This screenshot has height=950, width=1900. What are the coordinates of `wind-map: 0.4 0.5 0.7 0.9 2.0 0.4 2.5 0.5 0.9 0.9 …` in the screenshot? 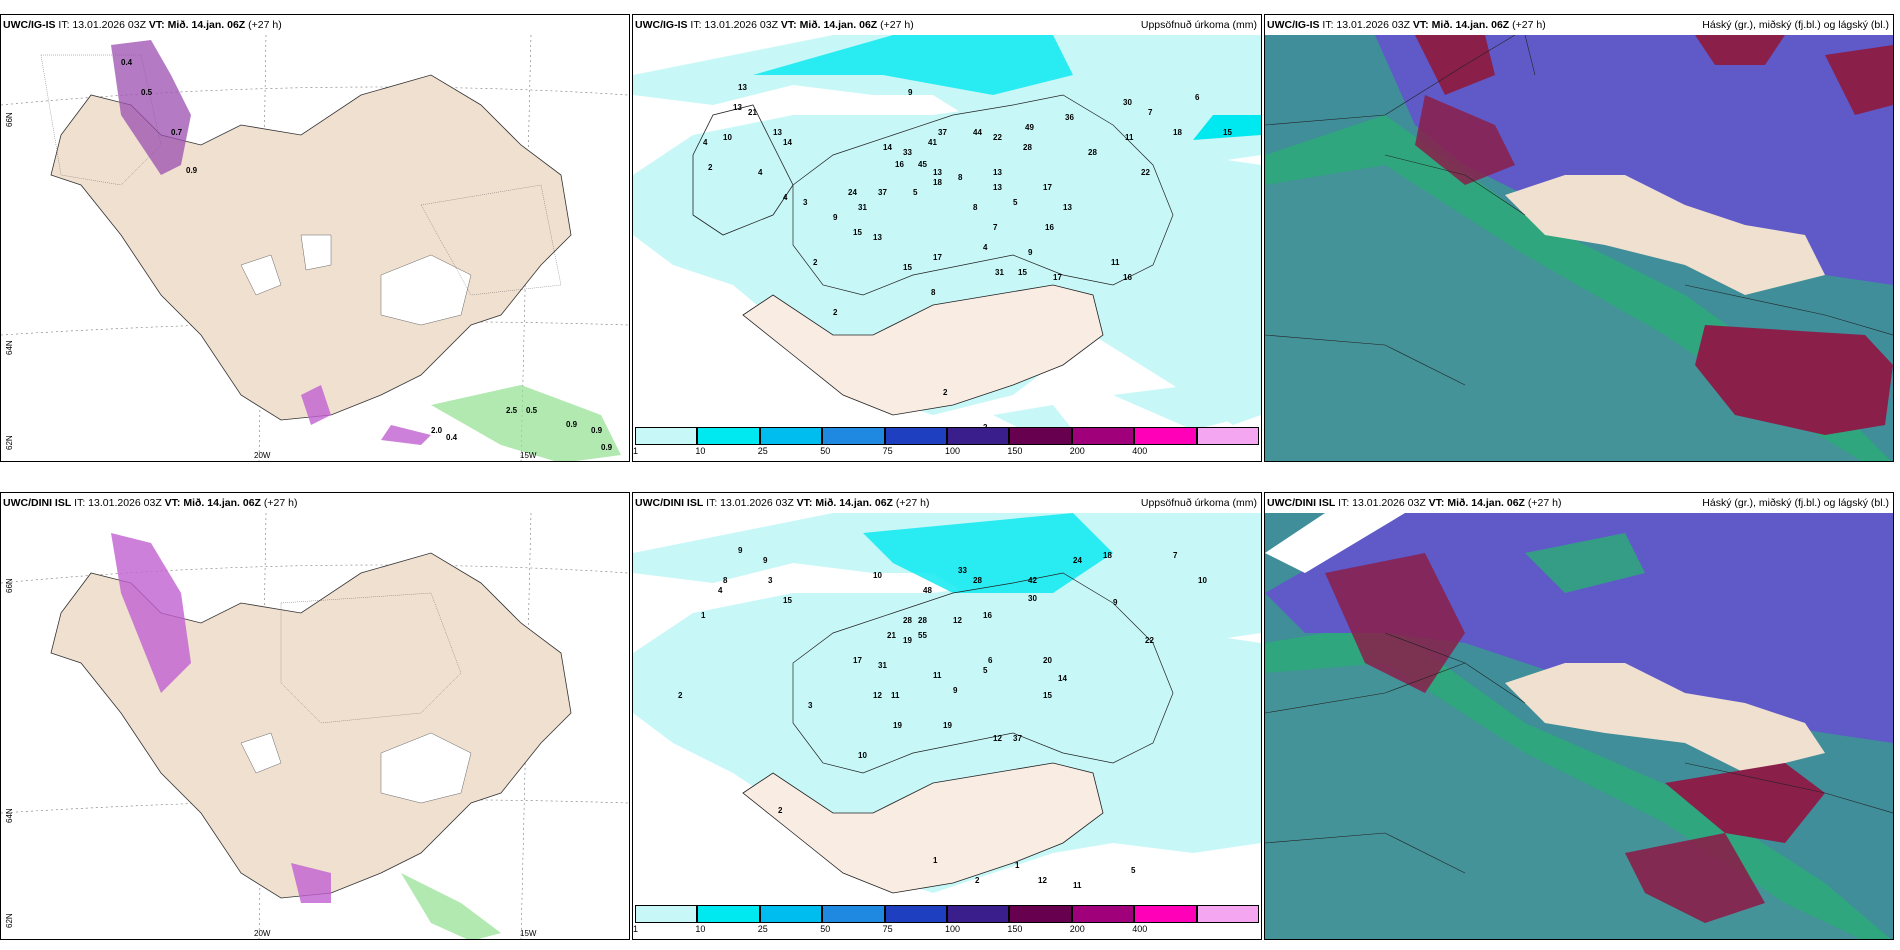 It's located at (315, 248).